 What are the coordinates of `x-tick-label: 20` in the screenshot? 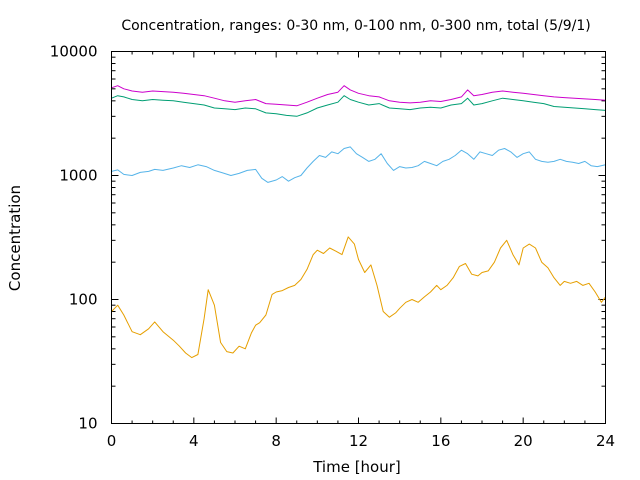 It's located at (523, 441).